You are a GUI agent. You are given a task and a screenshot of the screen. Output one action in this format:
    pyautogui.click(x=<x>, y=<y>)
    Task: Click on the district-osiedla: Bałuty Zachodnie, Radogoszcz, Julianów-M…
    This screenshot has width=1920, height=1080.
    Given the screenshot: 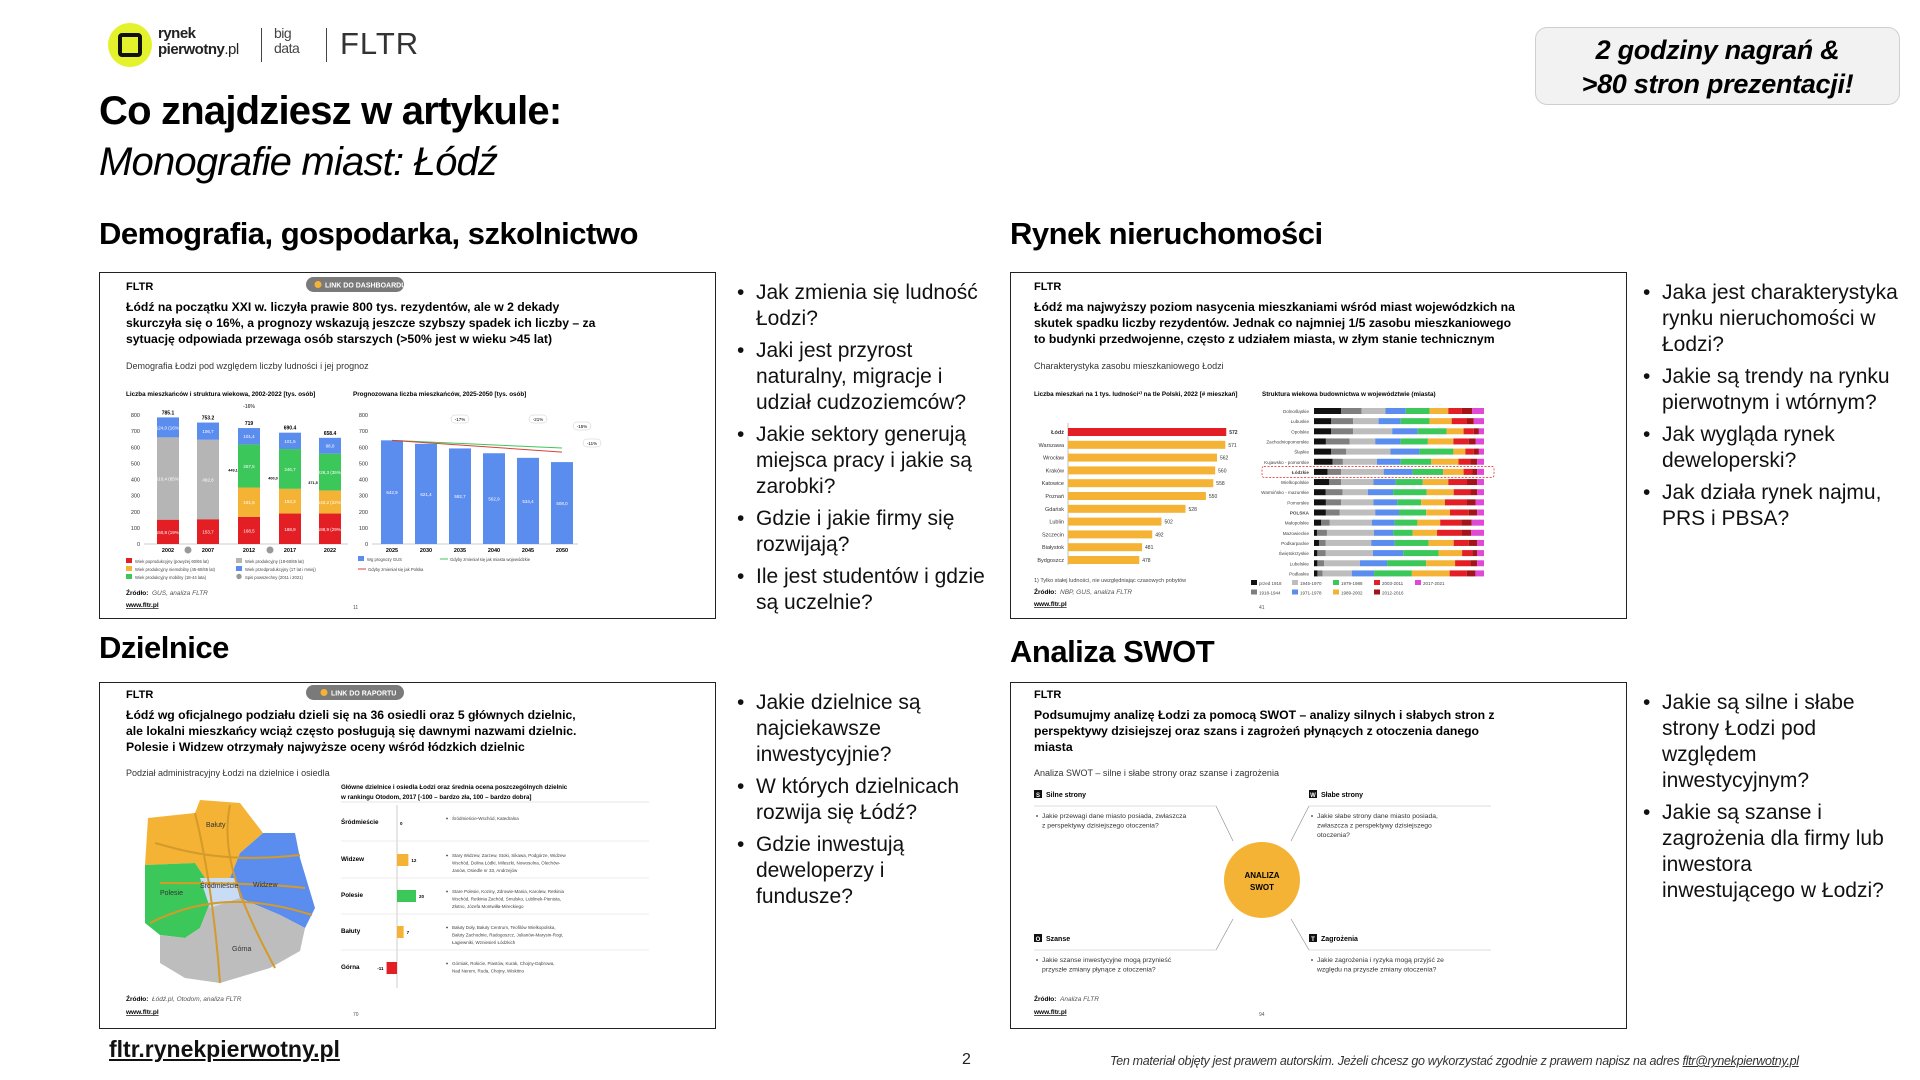 What is the action you would take?
    pyautogui.click(x=507, y=935)
    